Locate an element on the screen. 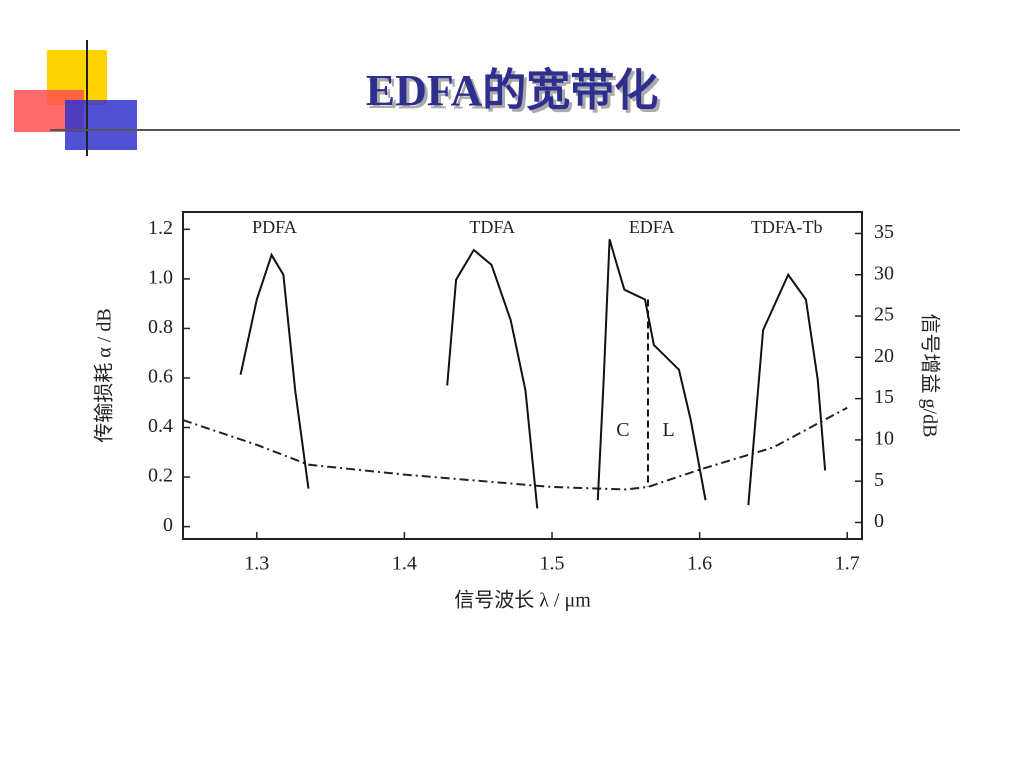  slide-title: EDFA的宽带化 is located at coordinates (512, 90).